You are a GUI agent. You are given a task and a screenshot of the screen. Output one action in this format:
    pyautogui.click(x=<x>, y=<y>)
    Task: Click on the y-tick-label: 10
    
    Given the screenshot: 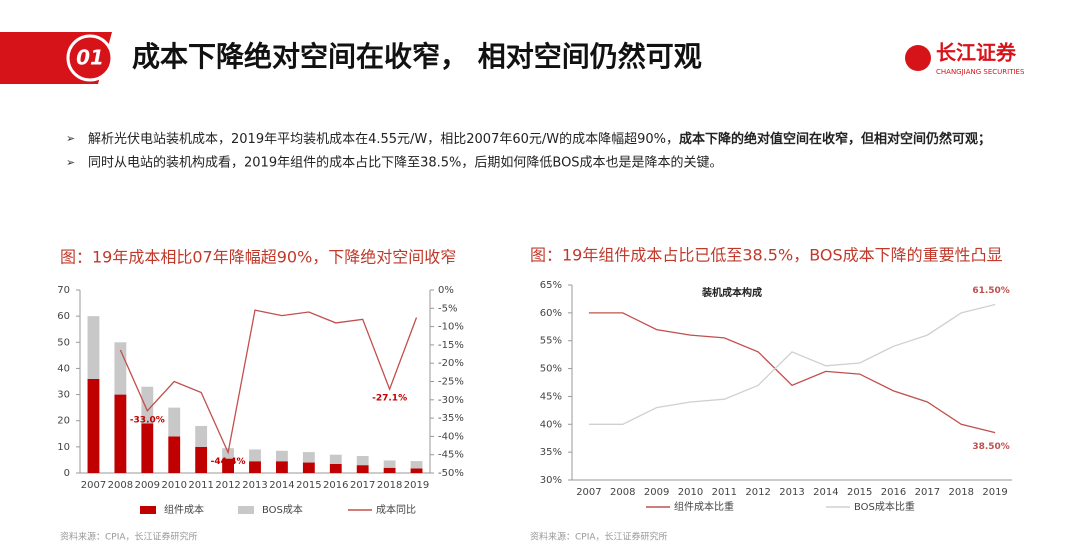 What is the action you would take?
    pyautogui.click(x=63, y=447)
    